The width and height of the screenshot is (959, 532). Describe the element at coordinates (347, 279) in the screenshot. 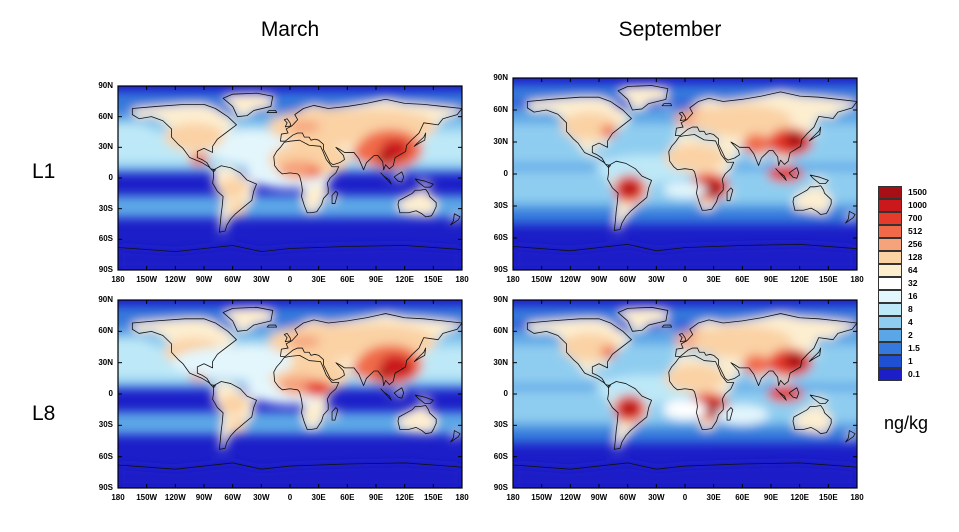

I see `lon-tick-label: 60E` at that location.